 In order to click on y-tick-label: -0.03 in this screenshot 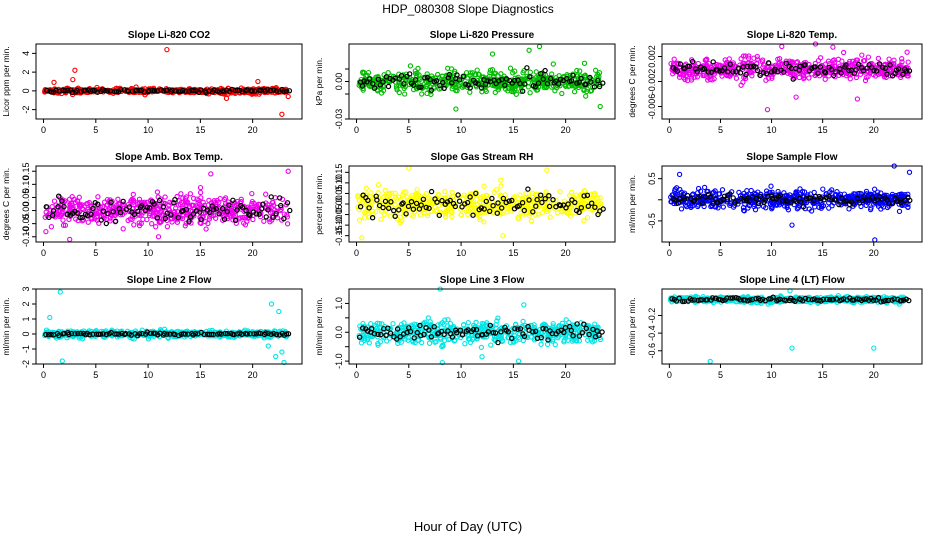, I will do `click(339, 119)`.